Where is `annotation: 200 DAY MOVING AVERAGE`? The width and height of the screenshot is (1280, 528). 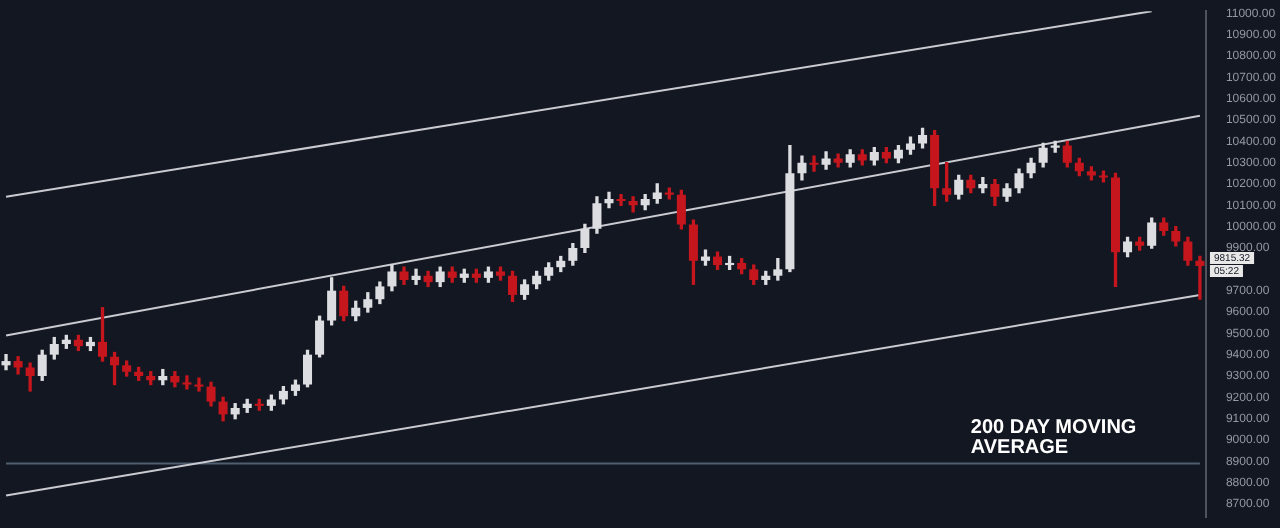 annotation: 200 DAY MOVING AVERAGE is located at coordinates (1053, 437).